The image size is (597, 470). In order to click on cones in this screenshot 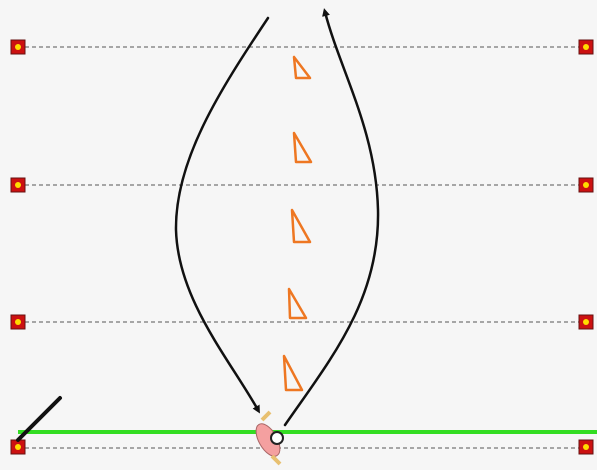, I will do `click(297, 223)`.